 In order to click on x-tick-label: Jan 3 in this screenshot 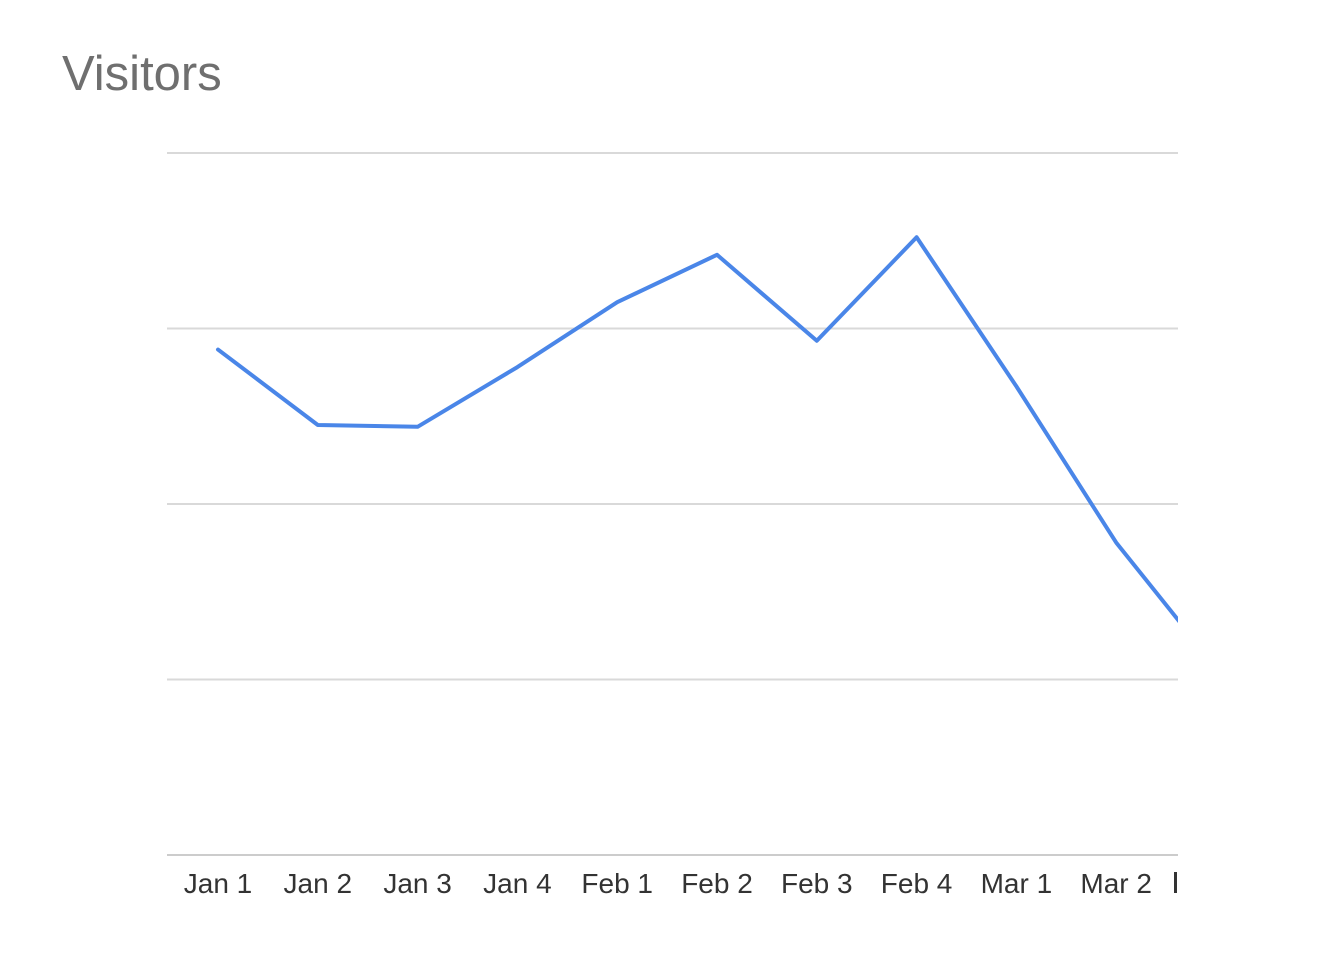, I will do `click(417, 883)`.